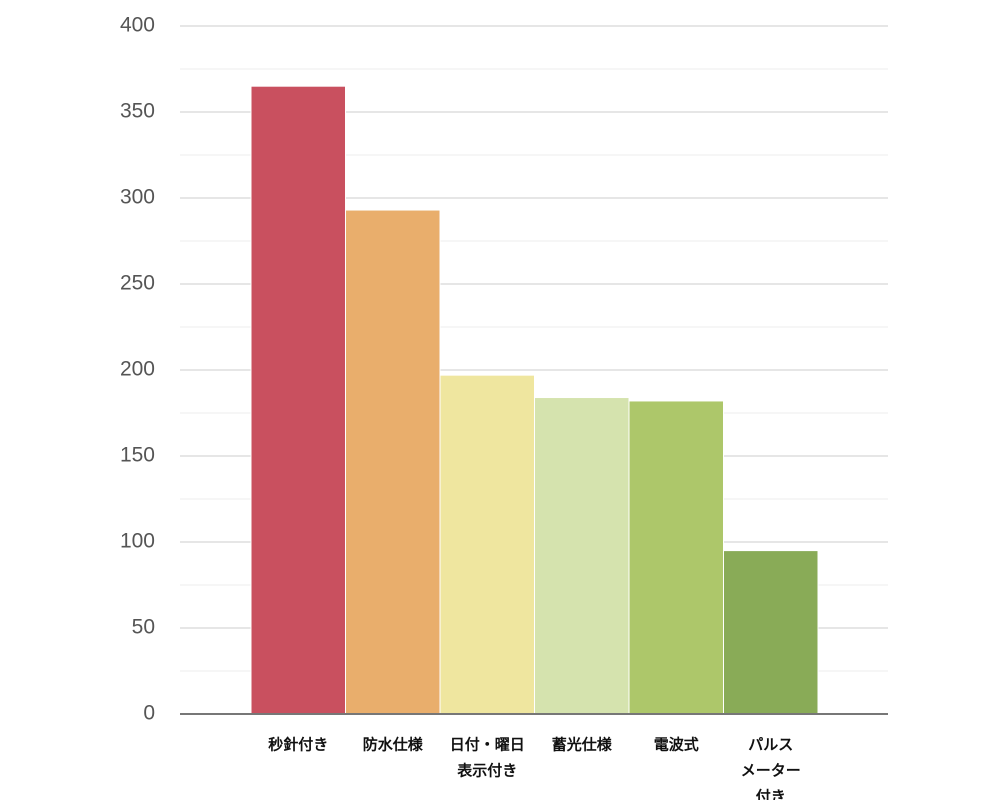 The image size is (1000, 800). What do you see at coordinates (137, 197) in the screenshot?
I see `y-tick-label: 300` at bounding box center [137, 197].